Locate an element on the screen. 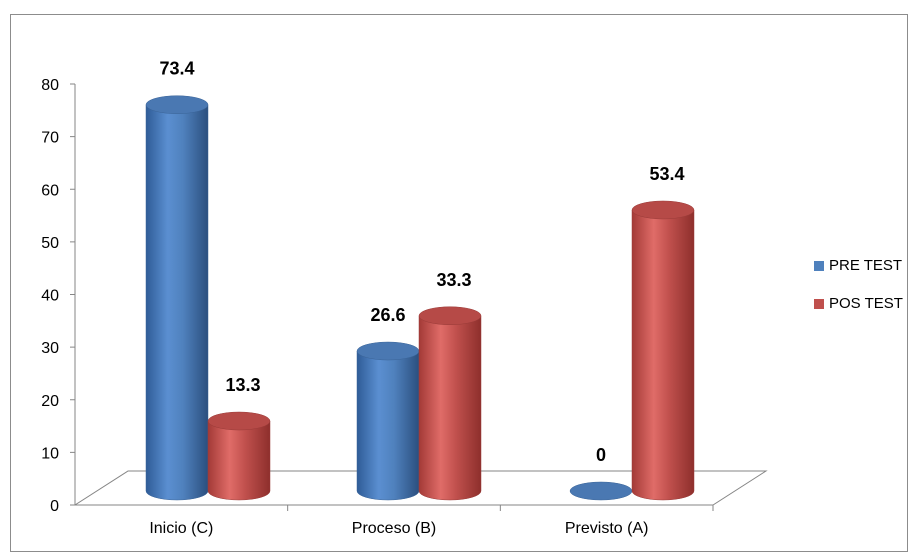 Image resolution: width=919 pixels, height=555 pixels. y-tick-label: 0 is located at coordinates (54, 506).